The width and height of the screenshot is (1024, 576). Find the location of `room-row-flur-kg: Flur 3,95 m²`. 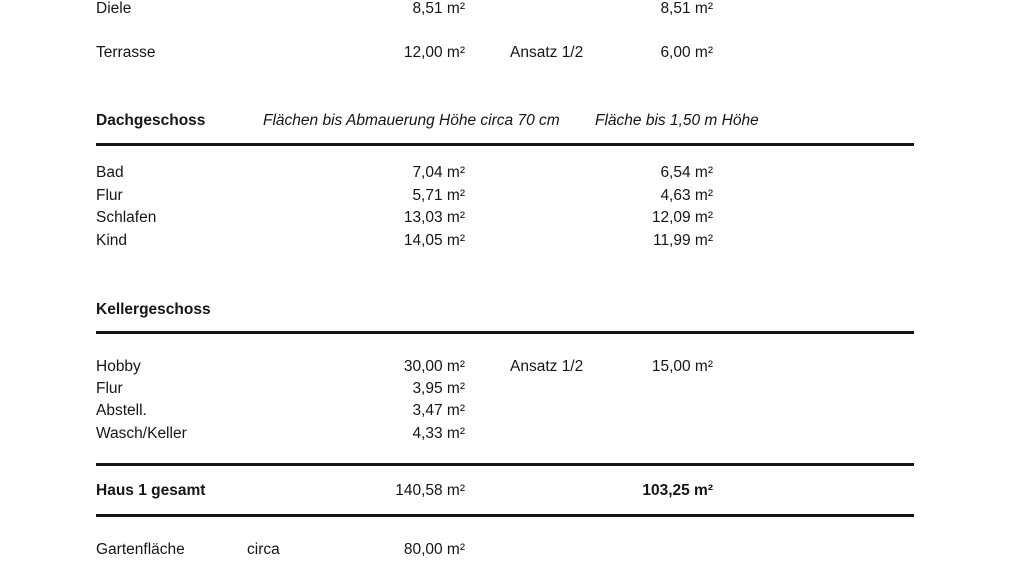

room-row-flur-kg: Flur 3,95 m² is located at coordinates (505, 389).